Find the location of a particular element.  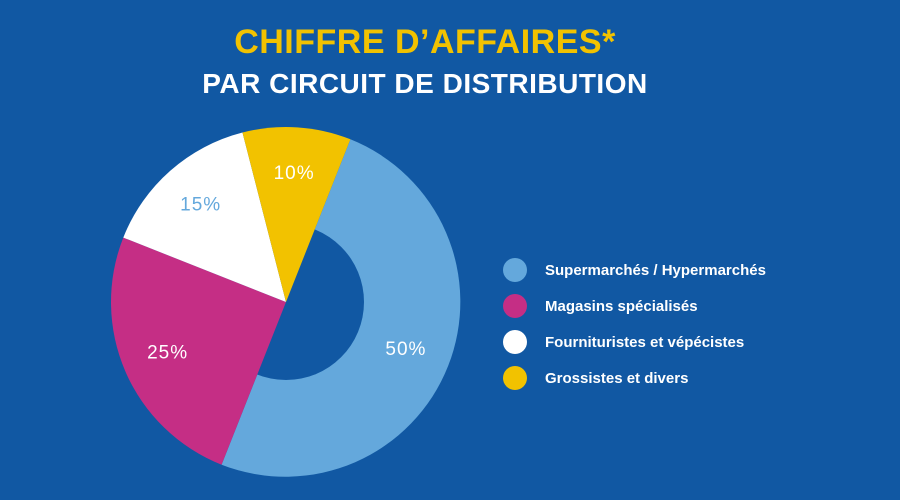

label-fournituristes: 15% is located at coordinates (200, 205).